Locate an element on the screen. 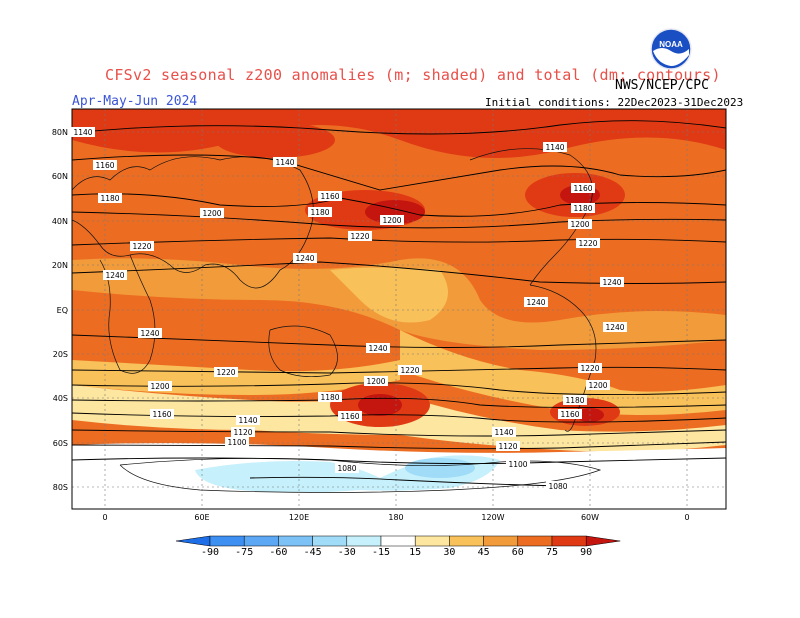 This screenshot has height=618, width=800. contour-label: 1120 is located at coordinates (242, 432).